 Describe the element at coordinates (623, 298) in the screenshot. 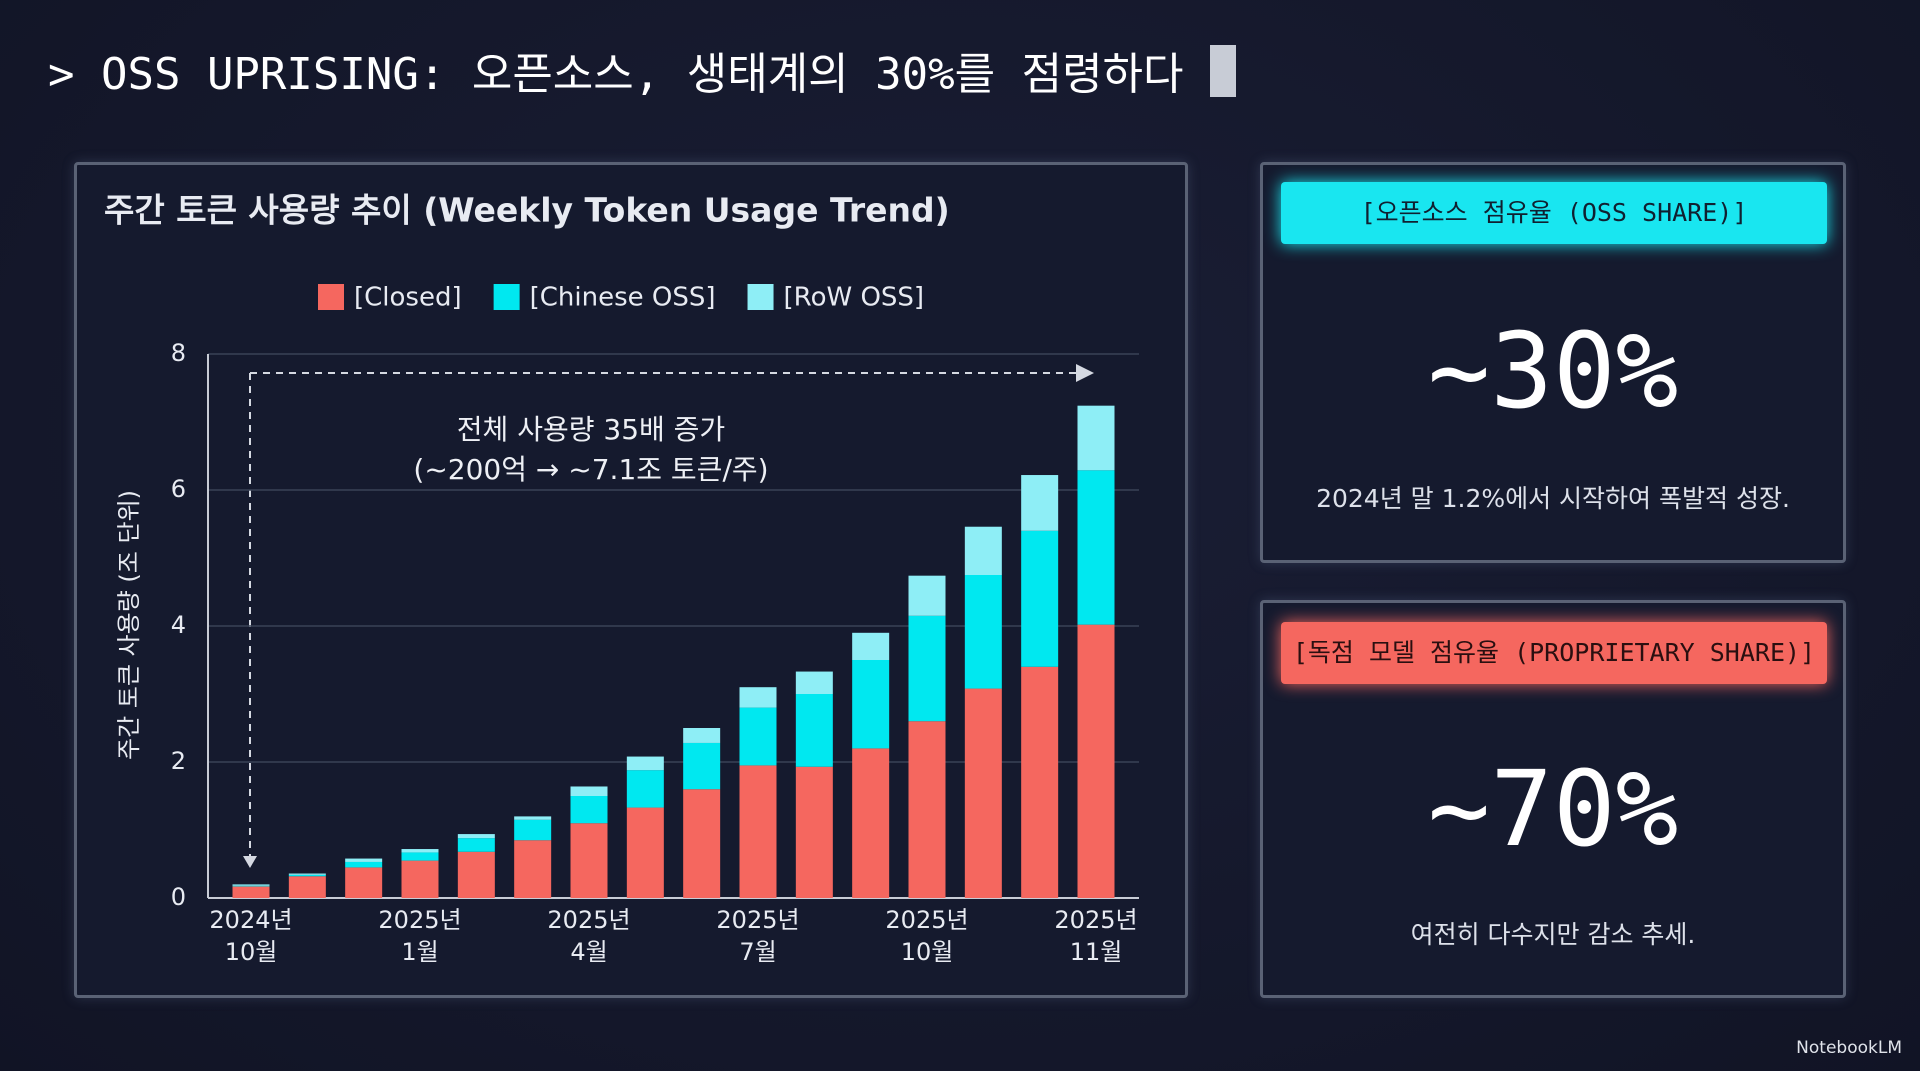

I see `legend-label: [Chinese OSS]` at that location.